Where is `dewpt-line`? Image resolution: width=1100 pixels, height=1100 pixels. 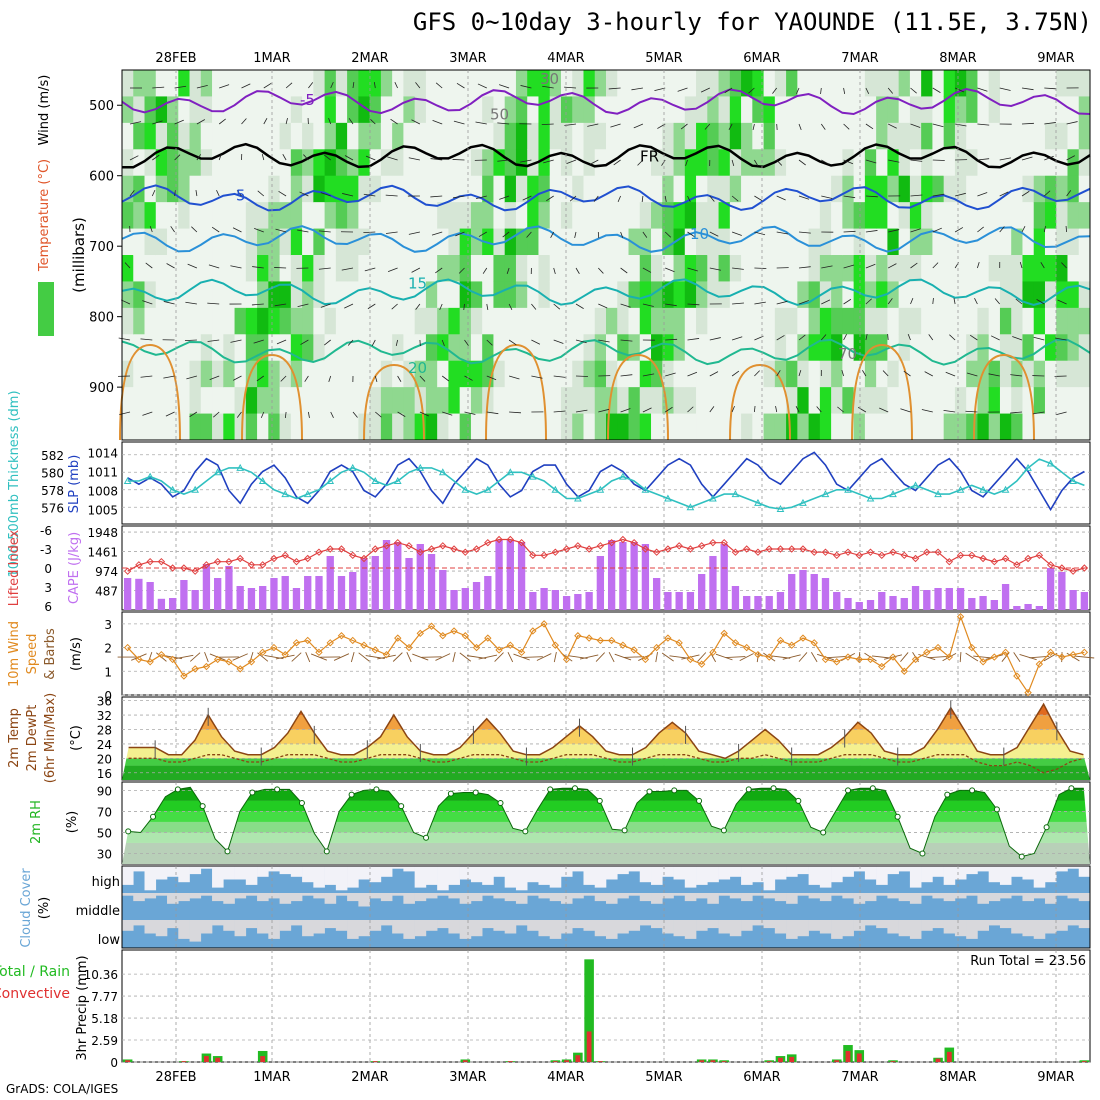
dewpt-line is located at coordinates (606, 764).